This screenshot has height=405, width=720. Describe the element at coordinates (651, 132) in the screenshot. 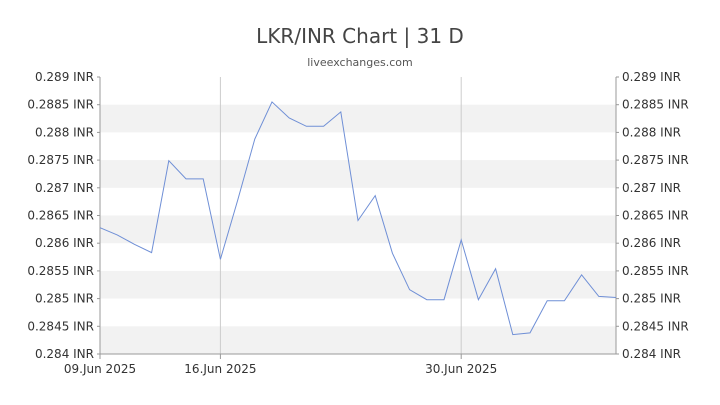

I see `y-tick-label-right: 0.288 INR` at that location.